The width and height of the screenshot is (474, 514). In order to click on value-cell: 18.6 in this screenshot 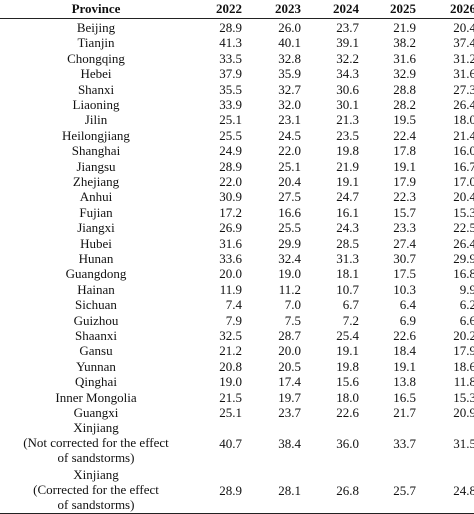, I will do `click(463, 366)`.